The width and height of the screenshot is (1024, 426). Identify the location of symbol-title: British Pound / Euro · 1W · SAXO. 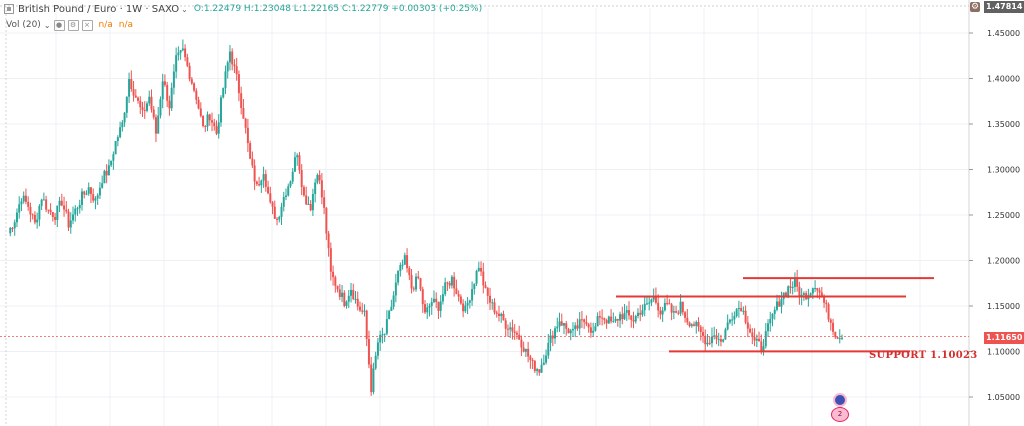
(99, 9).